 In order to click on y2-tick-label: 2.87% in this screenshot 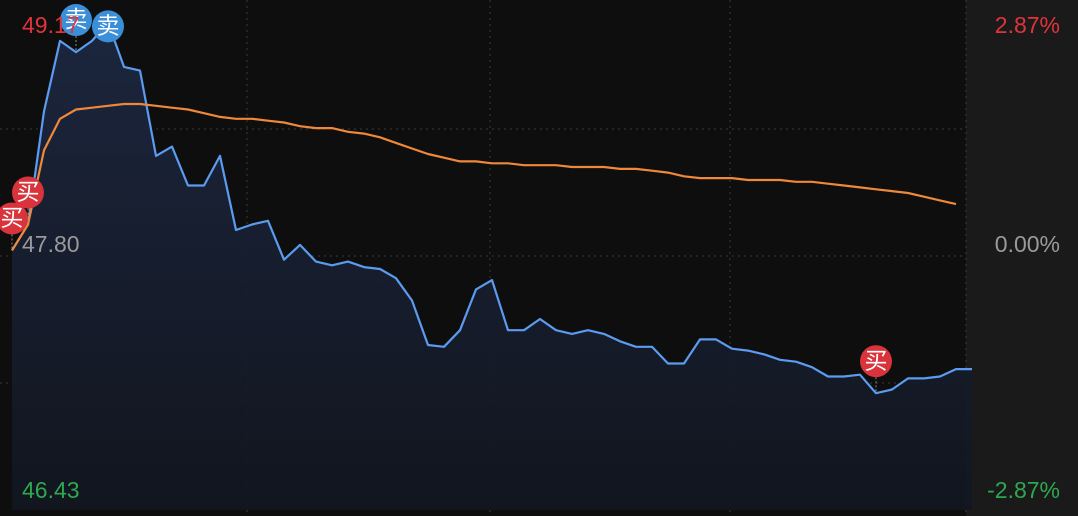, I will do `click(1027, 25)`.